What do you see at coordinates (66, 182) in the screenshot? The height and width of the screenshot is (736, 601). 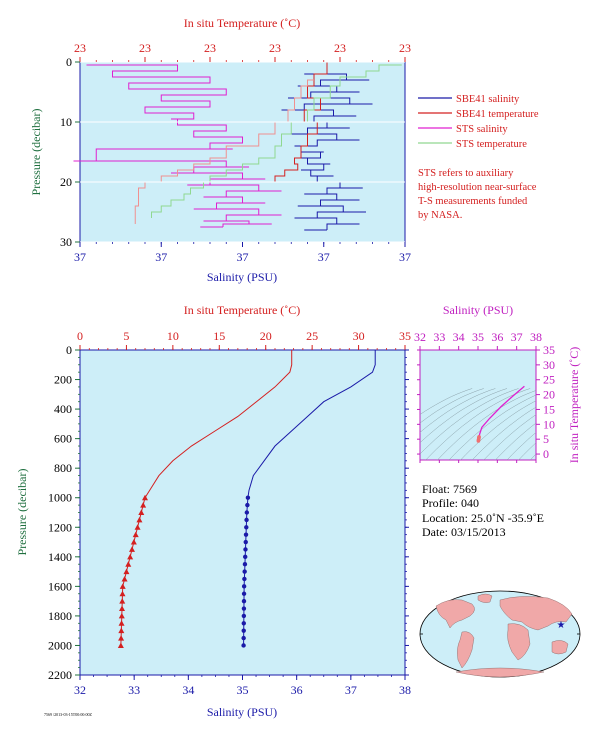 I see `left-tick-label: 20` at bounding box center [66, 182].